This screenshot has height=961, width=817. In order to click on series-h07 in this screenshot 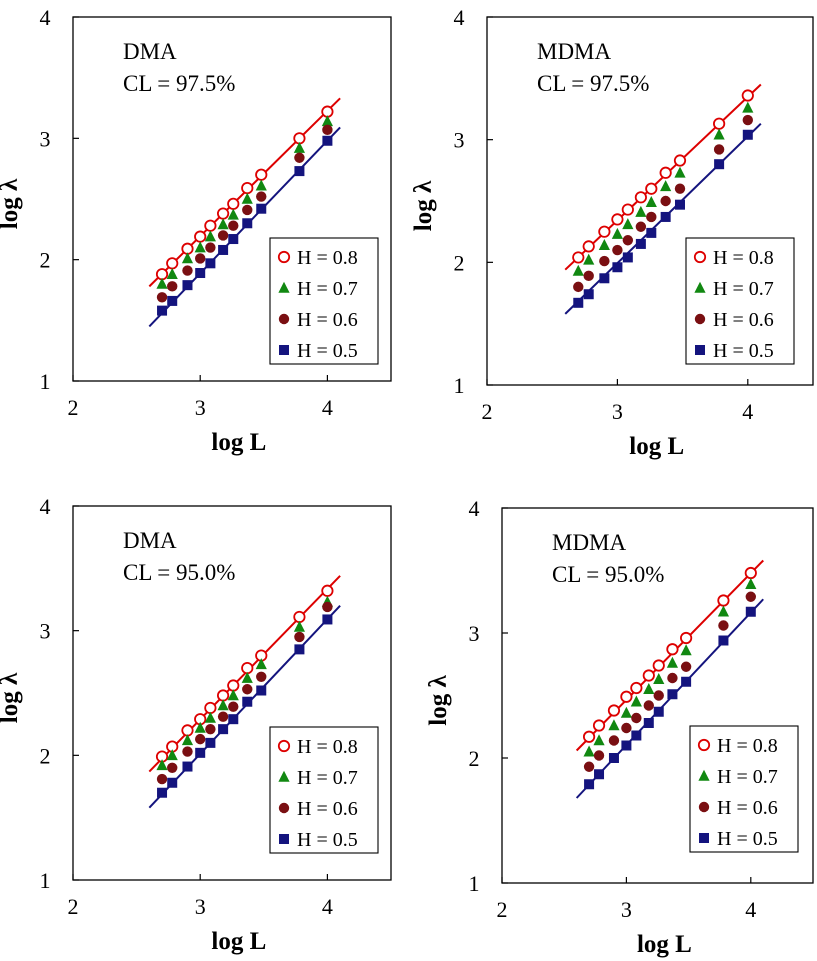, I will do `click(663, 188)`.